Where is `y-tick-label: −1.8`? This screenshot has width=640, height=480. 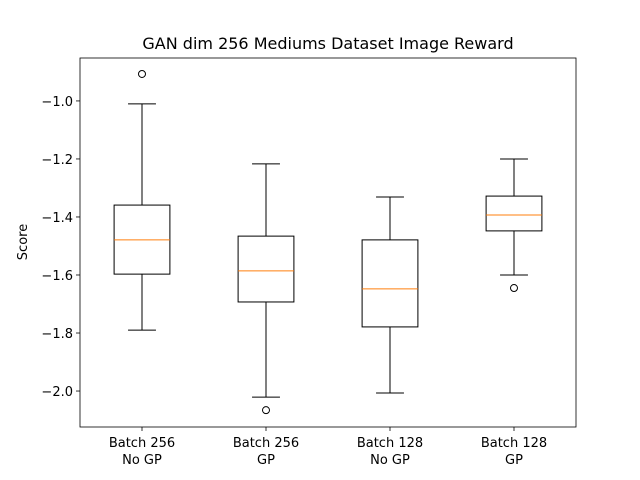 y-tick-label: −1.8 is located at coordinates (57, 334).